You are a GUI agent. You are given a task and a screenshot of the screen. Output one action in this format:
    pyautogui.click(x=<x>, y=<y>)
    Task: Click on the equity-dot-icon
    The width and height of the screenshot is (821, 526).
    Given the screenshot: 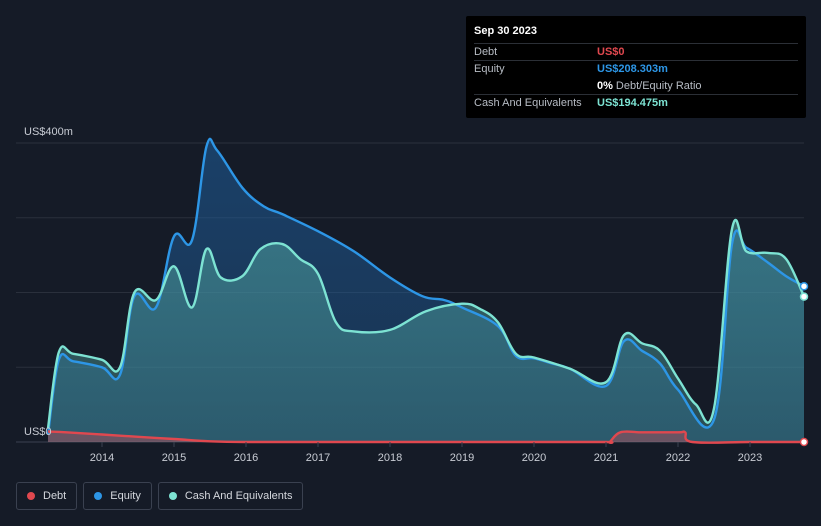 What is the action you would take?
    pyautogui.click(x=98, y=496)
    